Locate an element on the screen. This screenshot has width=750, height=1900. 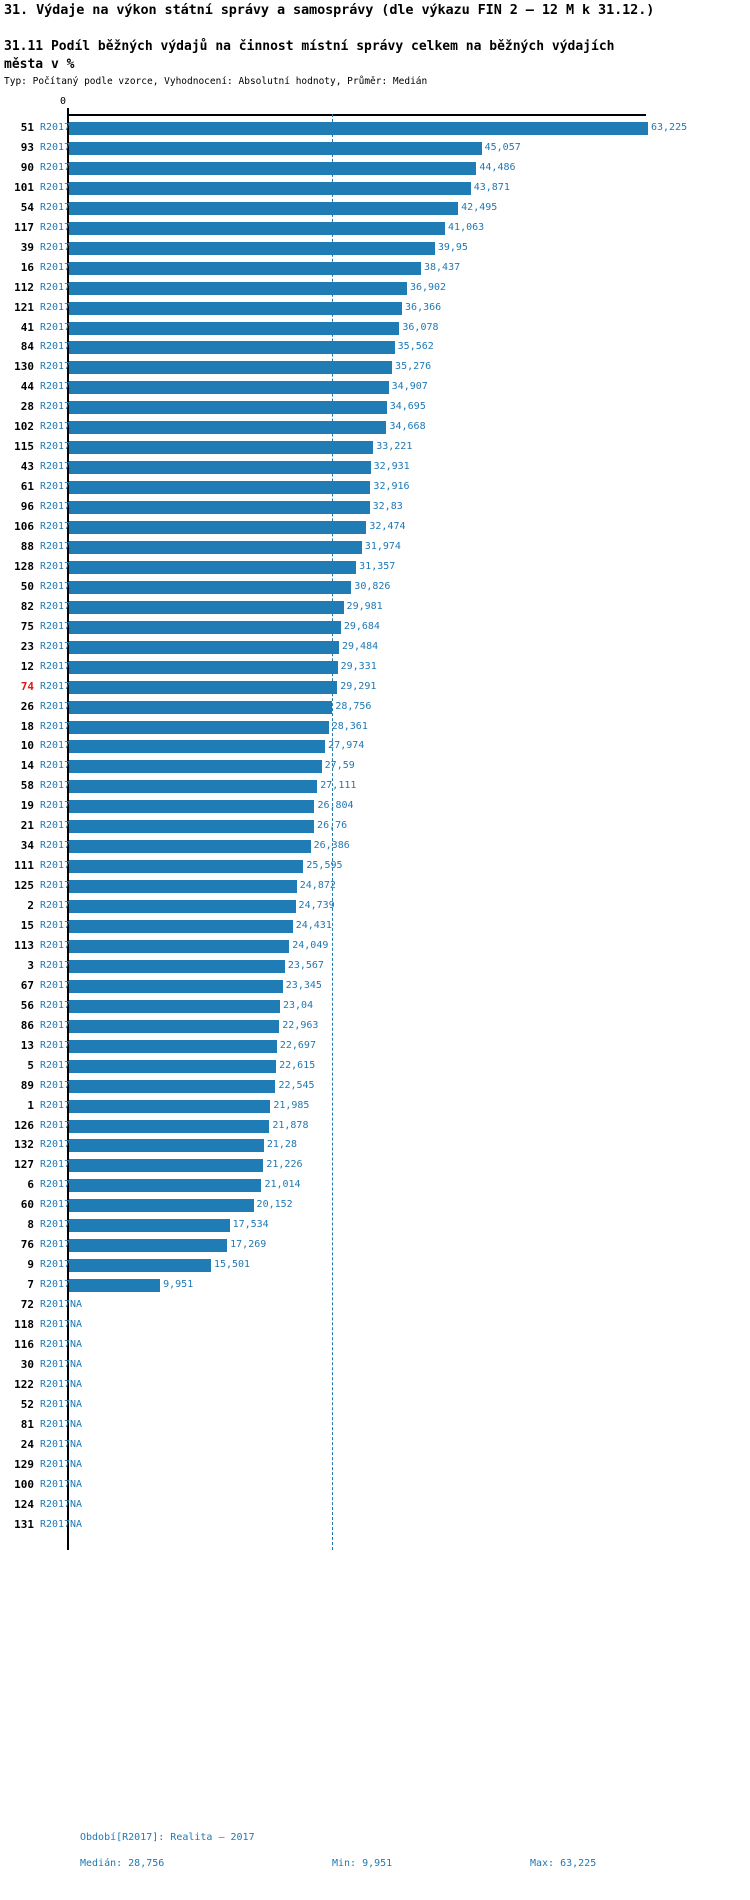
table-row: 54 R2017 42,495 is located at coordinates (375, 208).